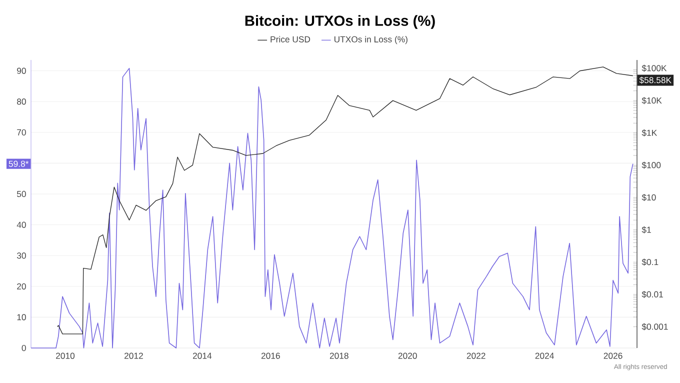 This screenshot has height=383, width=680. I want to click on x-tick-label: 2010, so click(65, 355).